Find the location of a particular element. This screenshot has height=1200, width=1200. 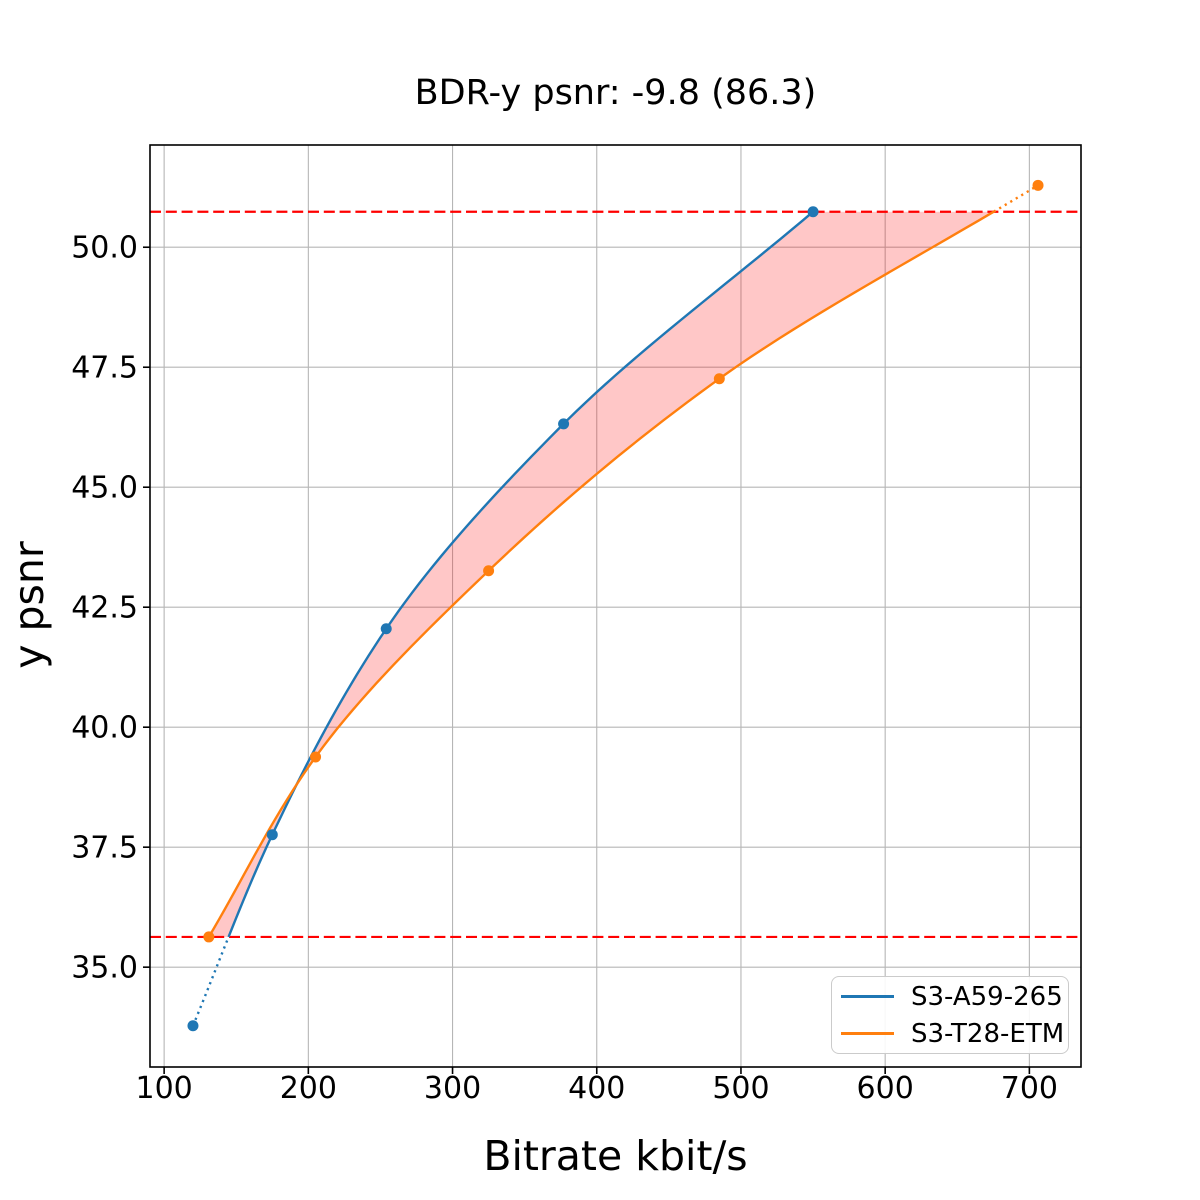

x-tick-label-200: 200 is located at coordinates (308, 1088).